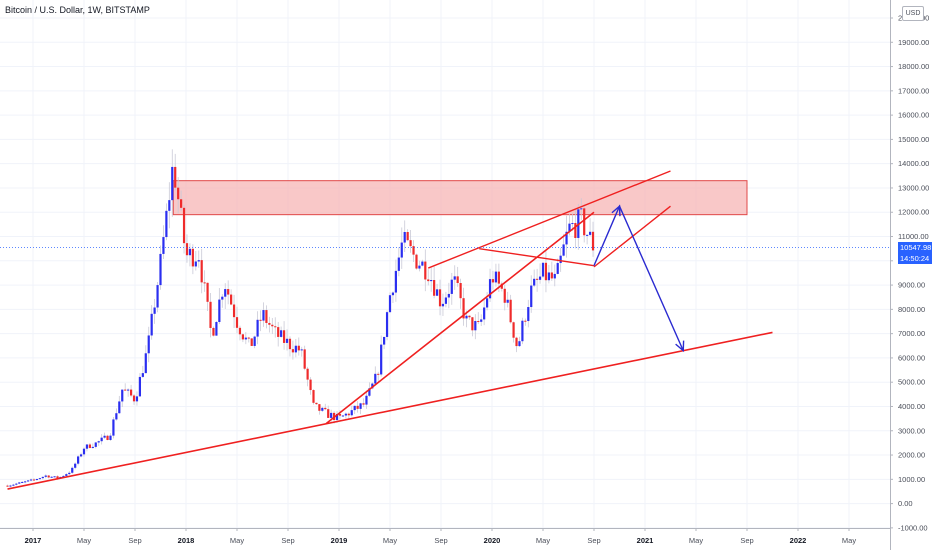 The height and width of the screenshot is (550, 932). I want to click on time-tick-label: 2022, so click(798, 540).